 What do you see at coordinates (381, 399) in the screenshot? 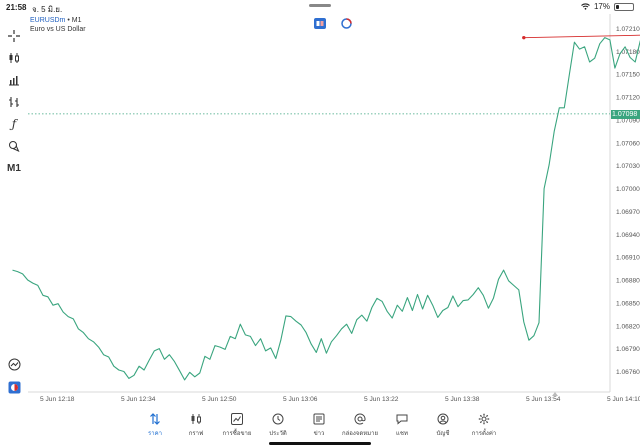
I see `time-axis-label: 5 Jun 13:22` at bounding box center [381, 399].